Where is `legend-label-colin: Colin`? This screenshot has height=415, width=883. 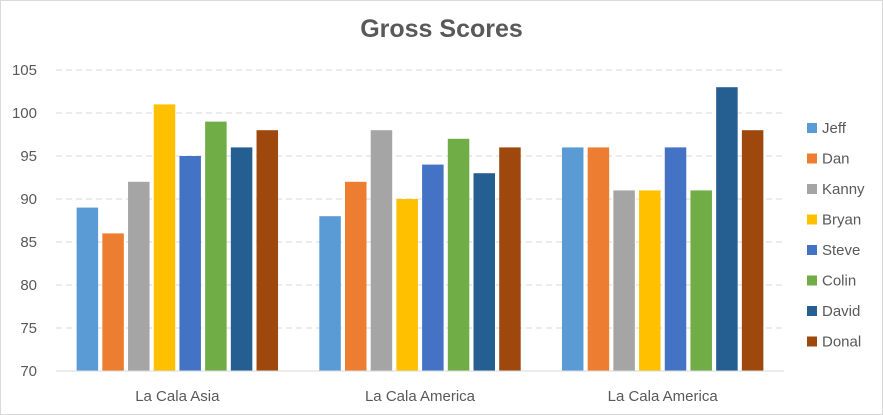 legend-label-colin: Colin is located at coordinates (839, 281).